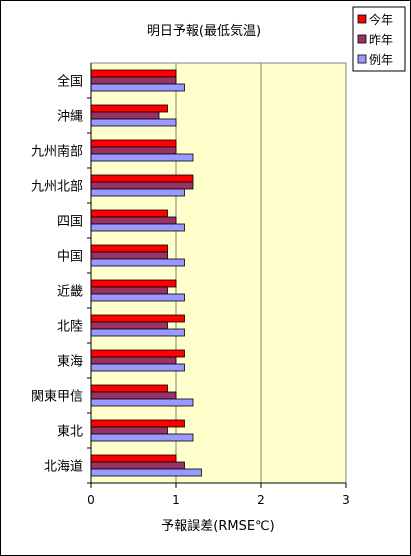  Describe the element at coordinates (57, 187) in the screenshot. I see `category-label: 九州北部` at that location.